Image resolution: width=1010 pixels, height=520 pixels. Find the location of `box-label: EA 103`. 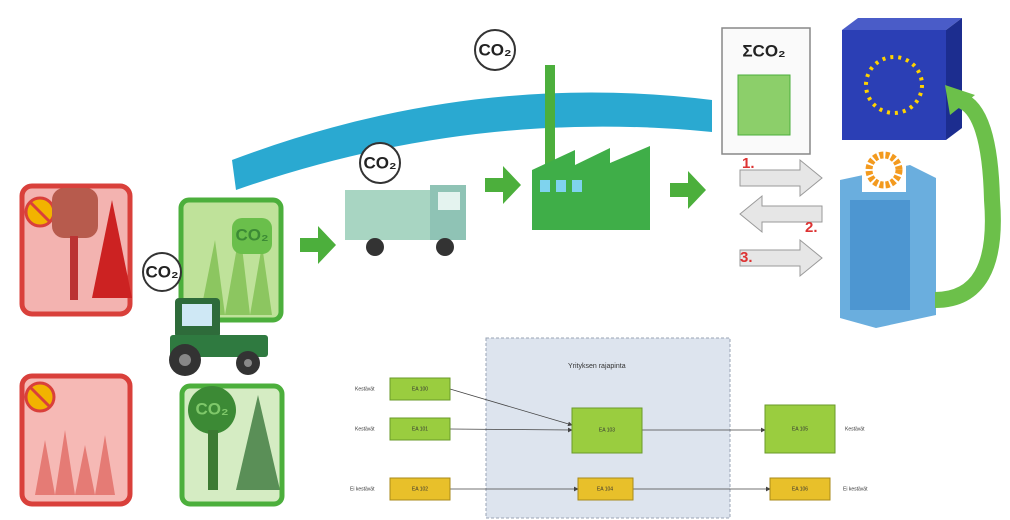

box-label: EA 103 is located at coordinates (607, 430).